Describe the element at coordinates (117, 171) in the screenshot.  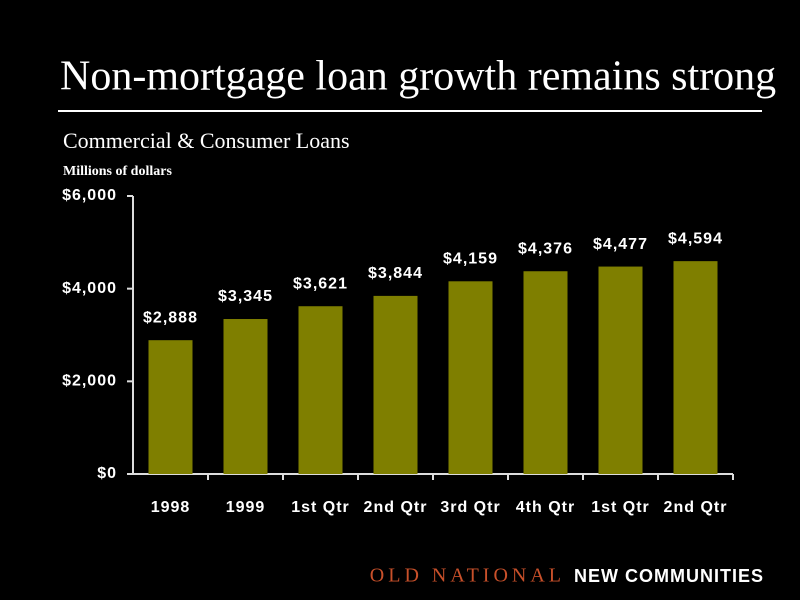
I see `y-axis-label: Millions of dollars` at that location.